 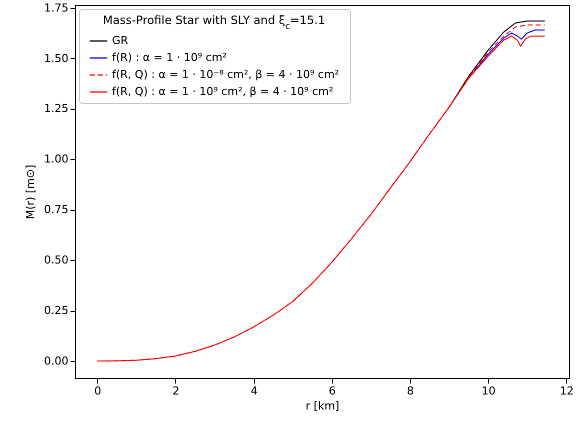 I want to click on y-tick-label: 1.25, so click(x=56, y=109).